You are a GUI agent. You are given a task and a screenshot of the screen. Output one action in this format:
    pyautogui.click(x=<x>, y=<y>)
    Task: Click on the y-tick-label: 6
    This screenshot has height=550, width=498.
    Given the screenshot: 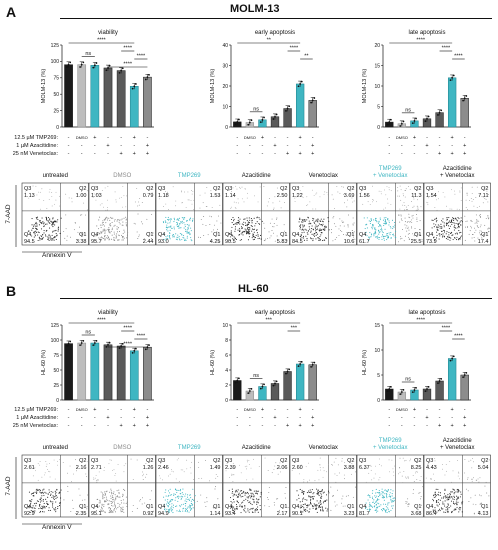 What is the action you would take?
    pyautogui.click(x=226, y=356)
    